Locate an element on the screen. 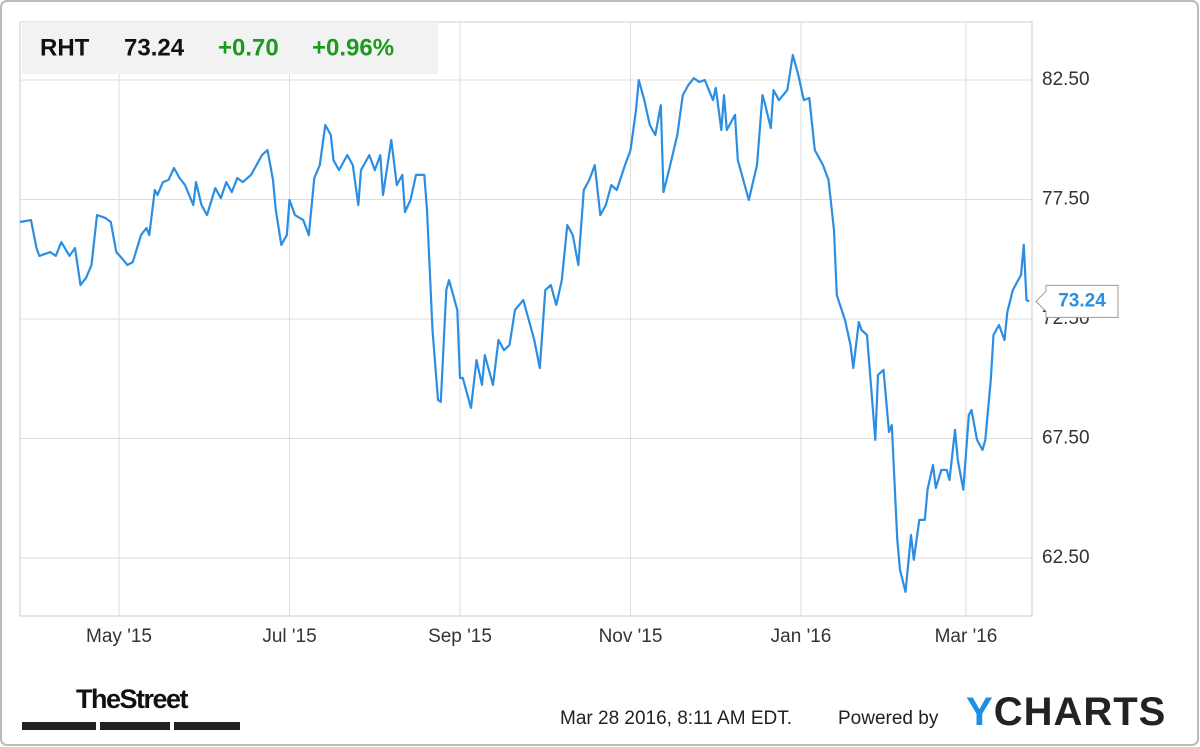  brand-logo: YCHARTS is located at coordinates (1066, 712).